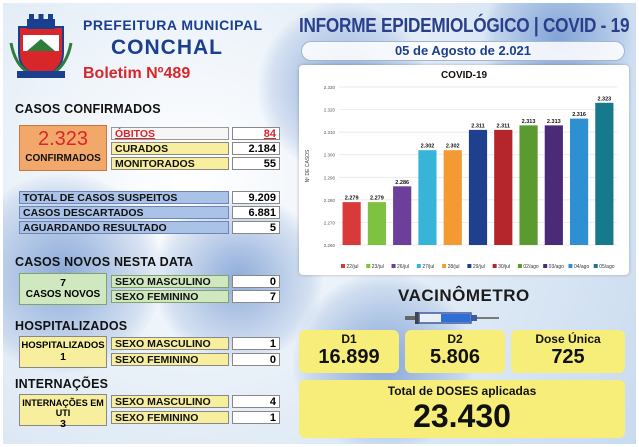  What do you see at coordinates (63, 283) in the screenshot?
I see `novos-count: 7` at bounding box center [63, 283].